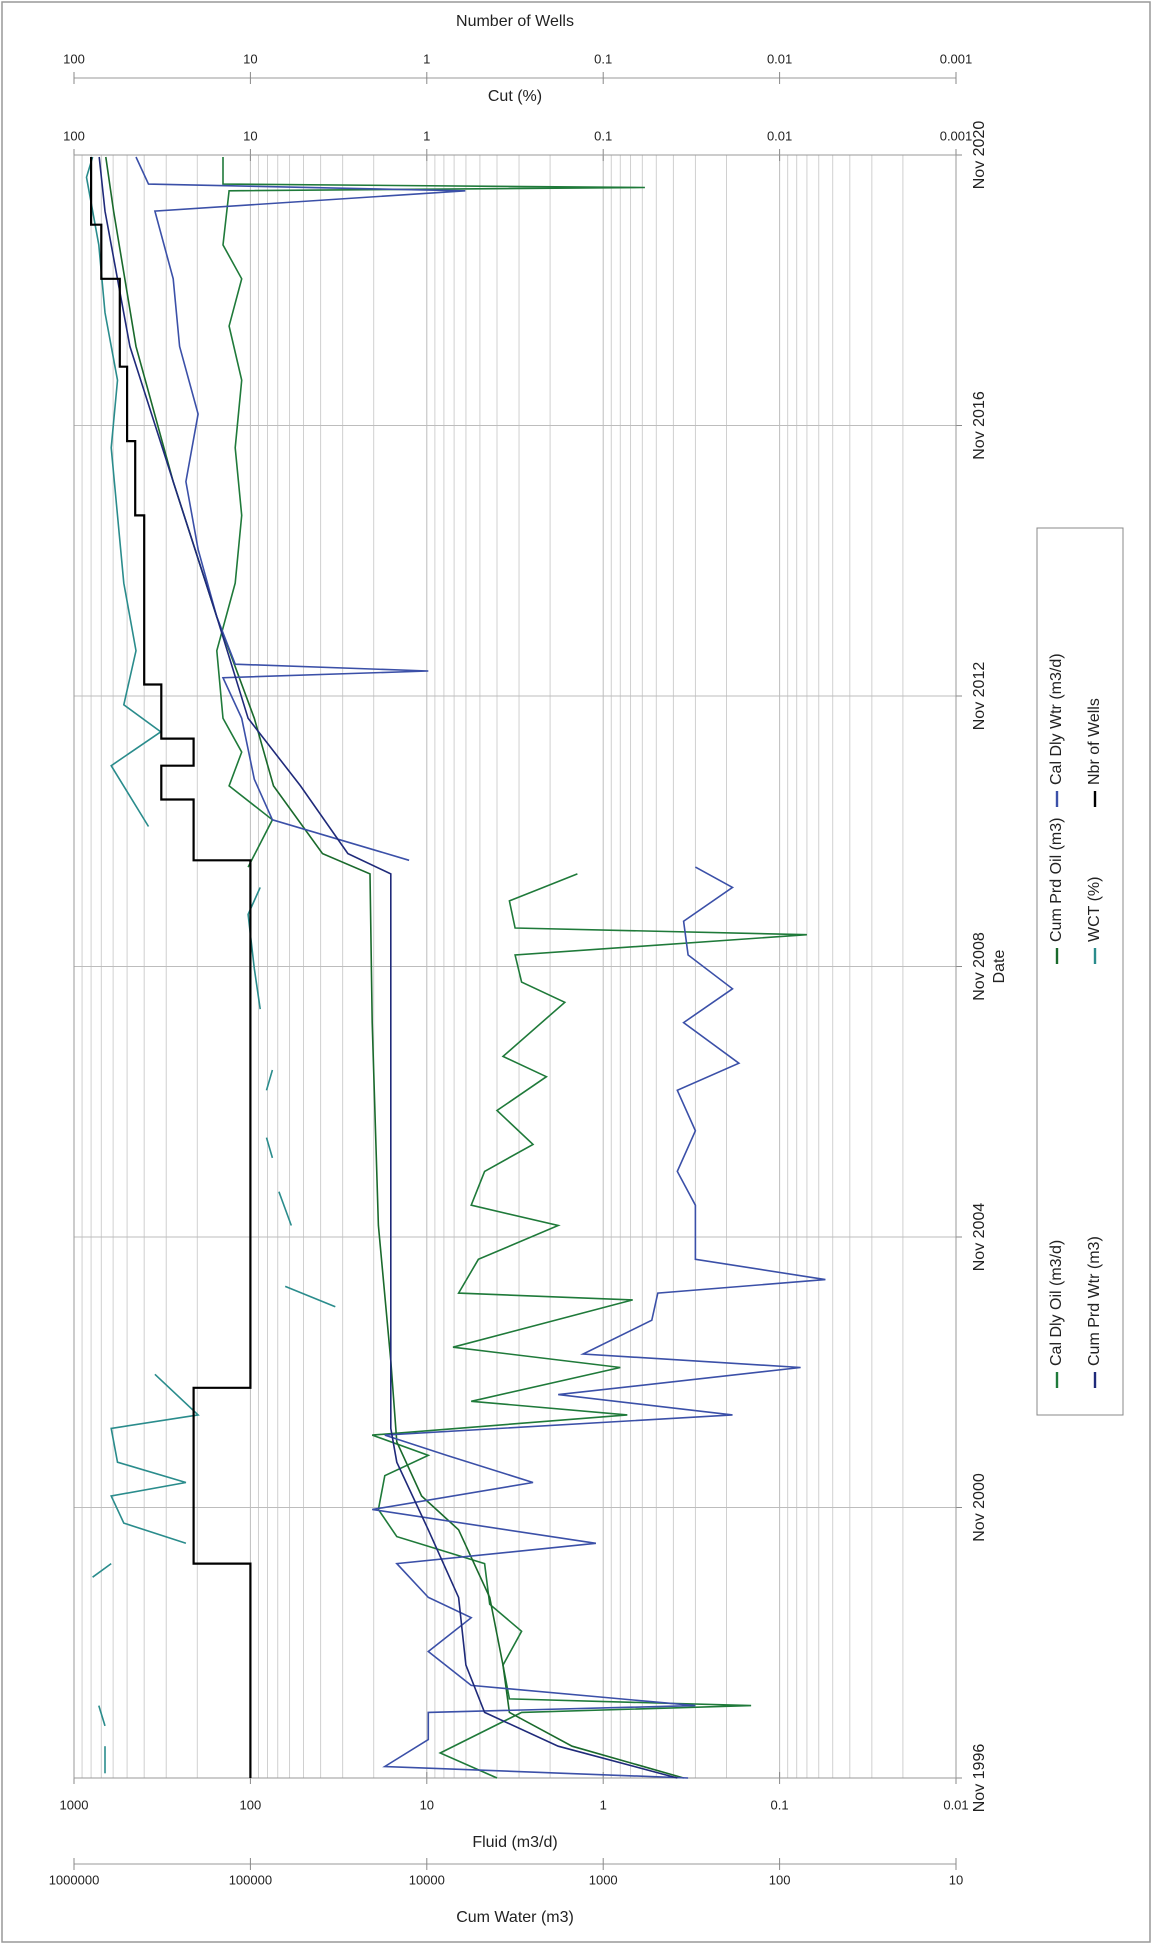  Describe the element at coordinates (427, 1879) in the screenshot. I see `y-tick-label: 10000` at that location.